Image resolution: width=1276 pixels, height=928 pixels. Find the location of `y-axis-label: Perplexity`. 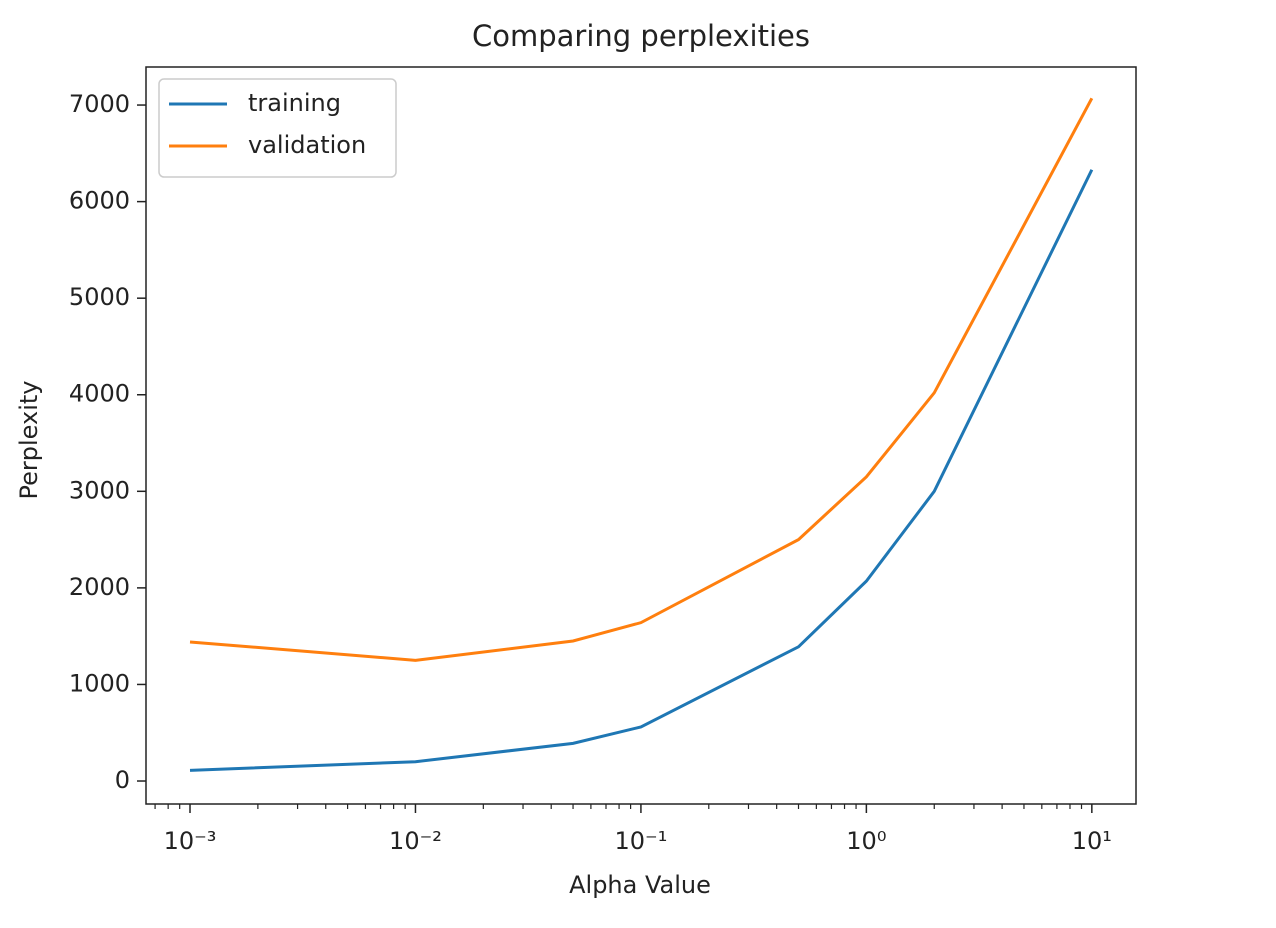

y-axis-label: Perplexity is located at coordinates (29, 440).